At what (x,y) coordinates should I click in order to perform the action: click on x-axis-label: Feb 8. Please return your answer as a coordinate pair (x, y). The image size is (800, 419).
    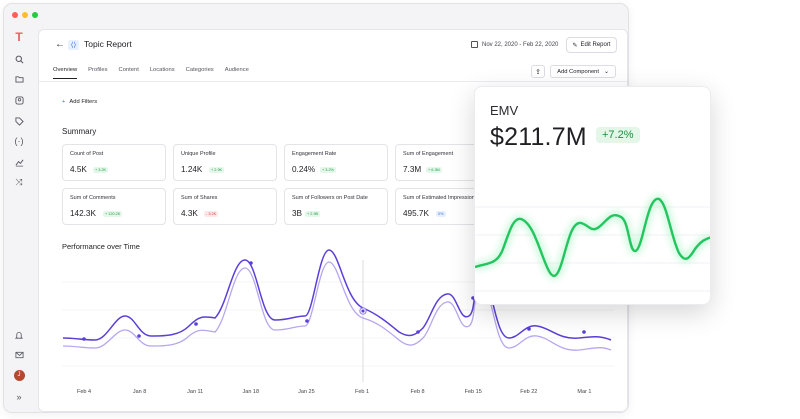
    Looking at the image, I should click on (418, 392).